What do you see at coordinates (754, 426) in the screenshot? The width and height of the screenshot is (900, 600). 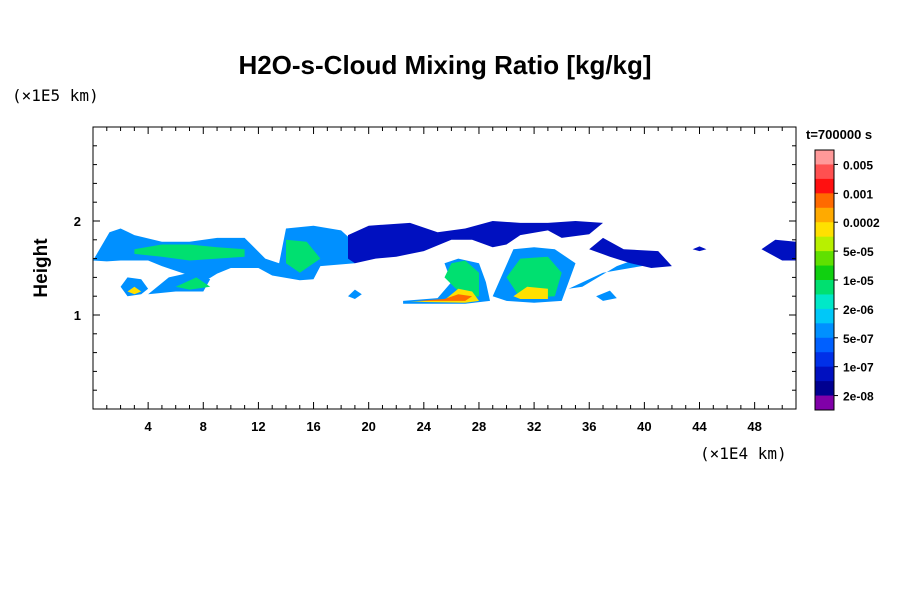 I see `x-tick-label: 48` at bounding box center [754, 426].